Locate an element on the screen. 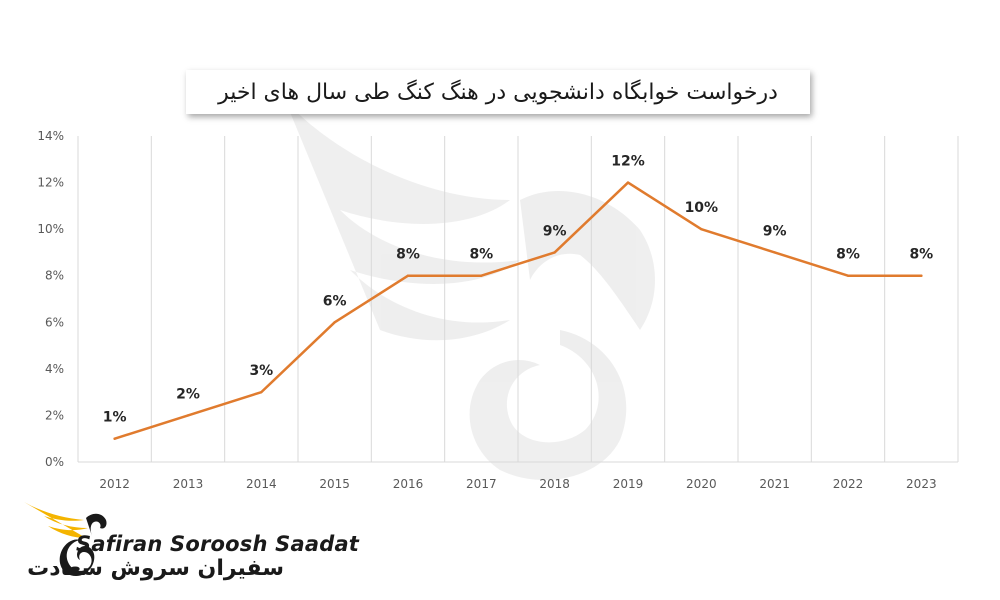  logo-name-fa: سفیران سروش سعادت is located at coordinates (155, 568).